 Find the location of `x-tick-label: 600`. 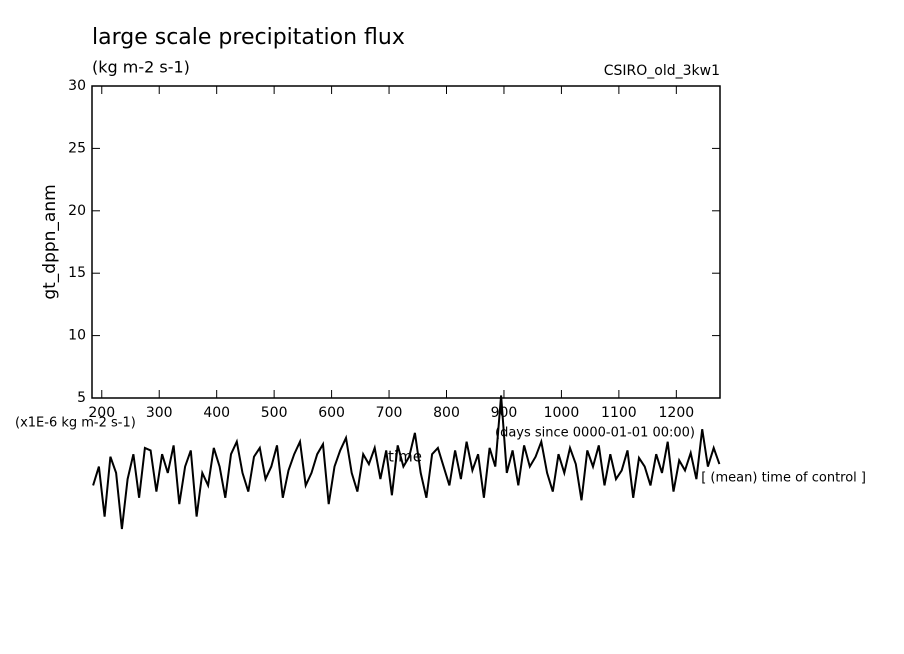

x-tick-label: 600 is located at coordinates (331, 413).